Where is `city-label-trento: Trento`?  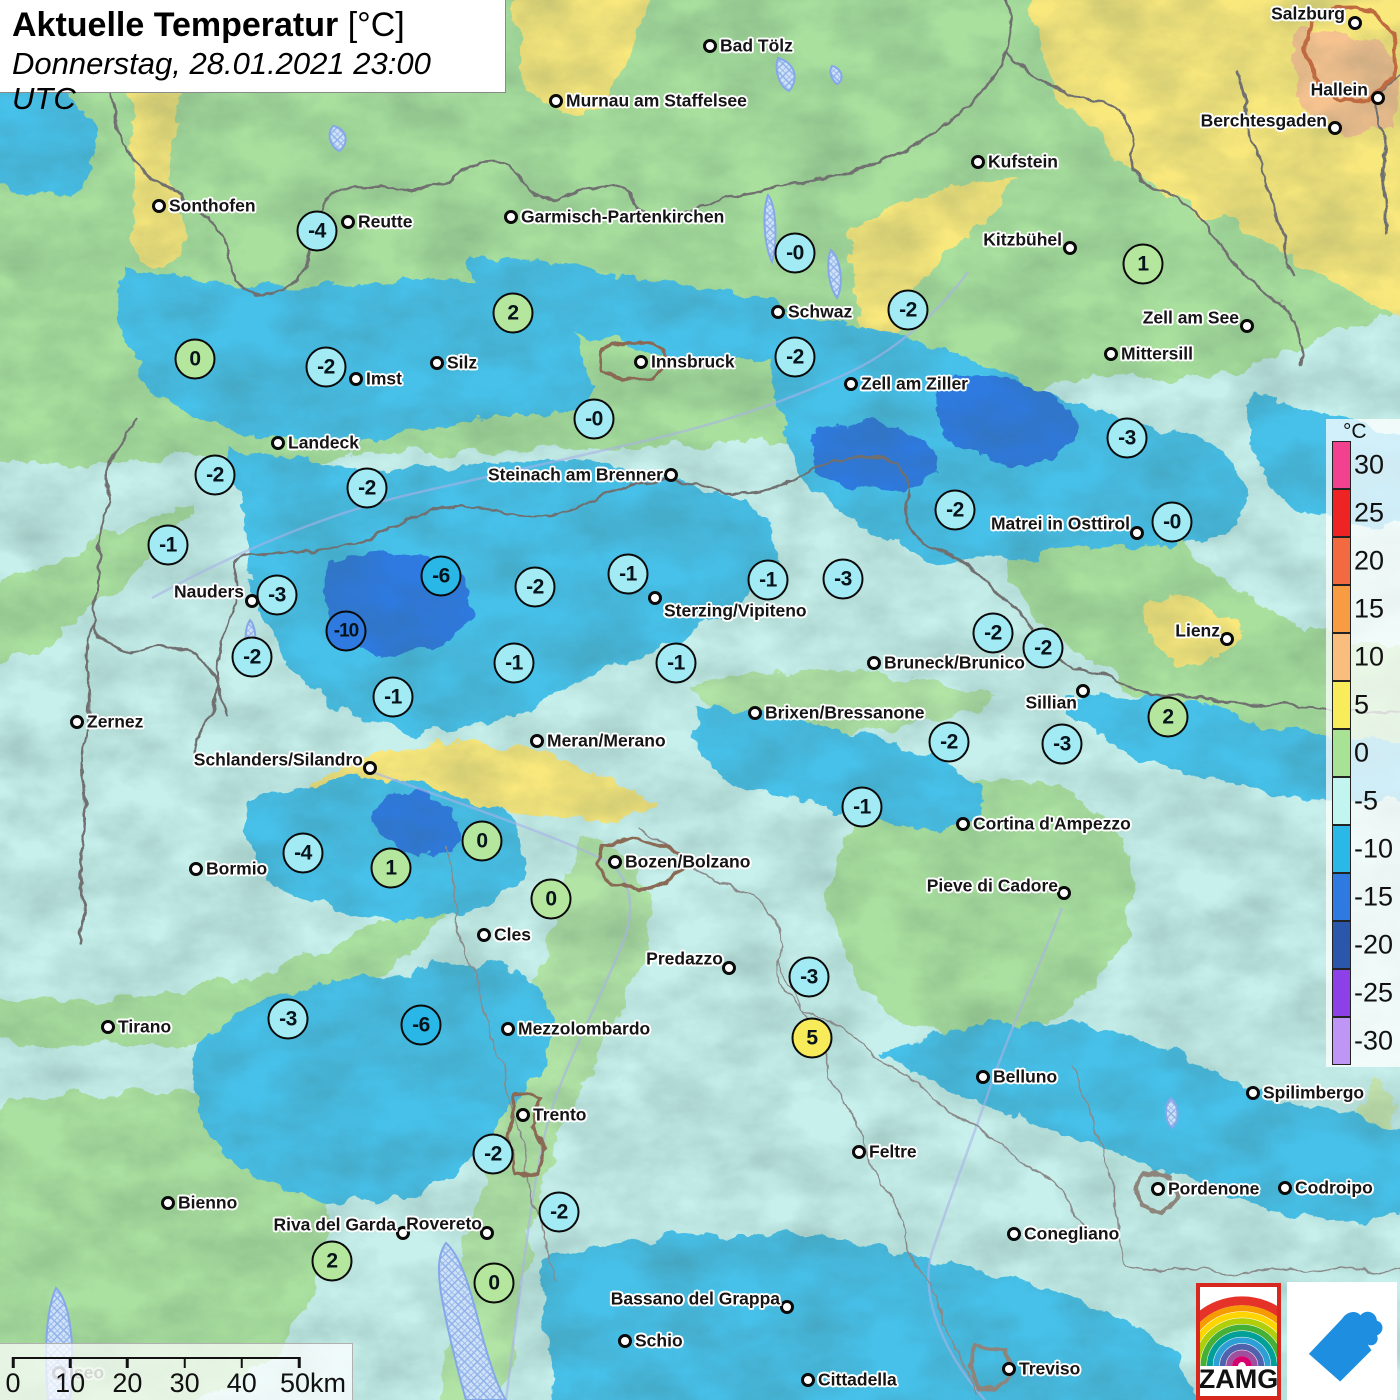 city-label-trento: Trento is located at coordinates (560, 1114).